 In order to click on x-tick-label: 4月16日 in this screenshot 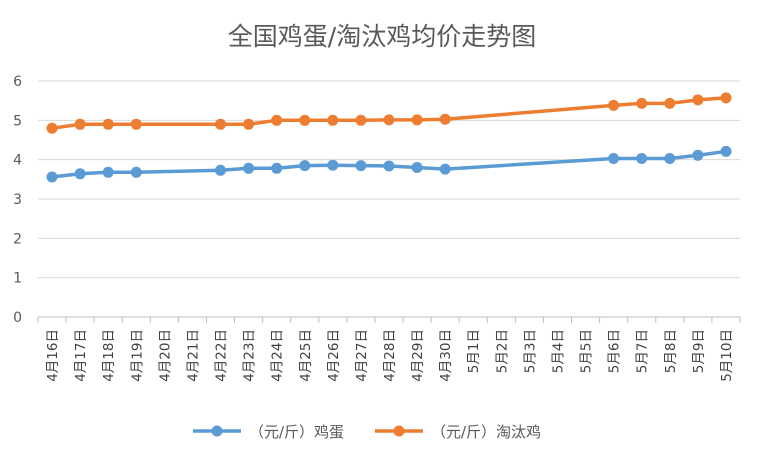, I will do `click(53, 355)`.